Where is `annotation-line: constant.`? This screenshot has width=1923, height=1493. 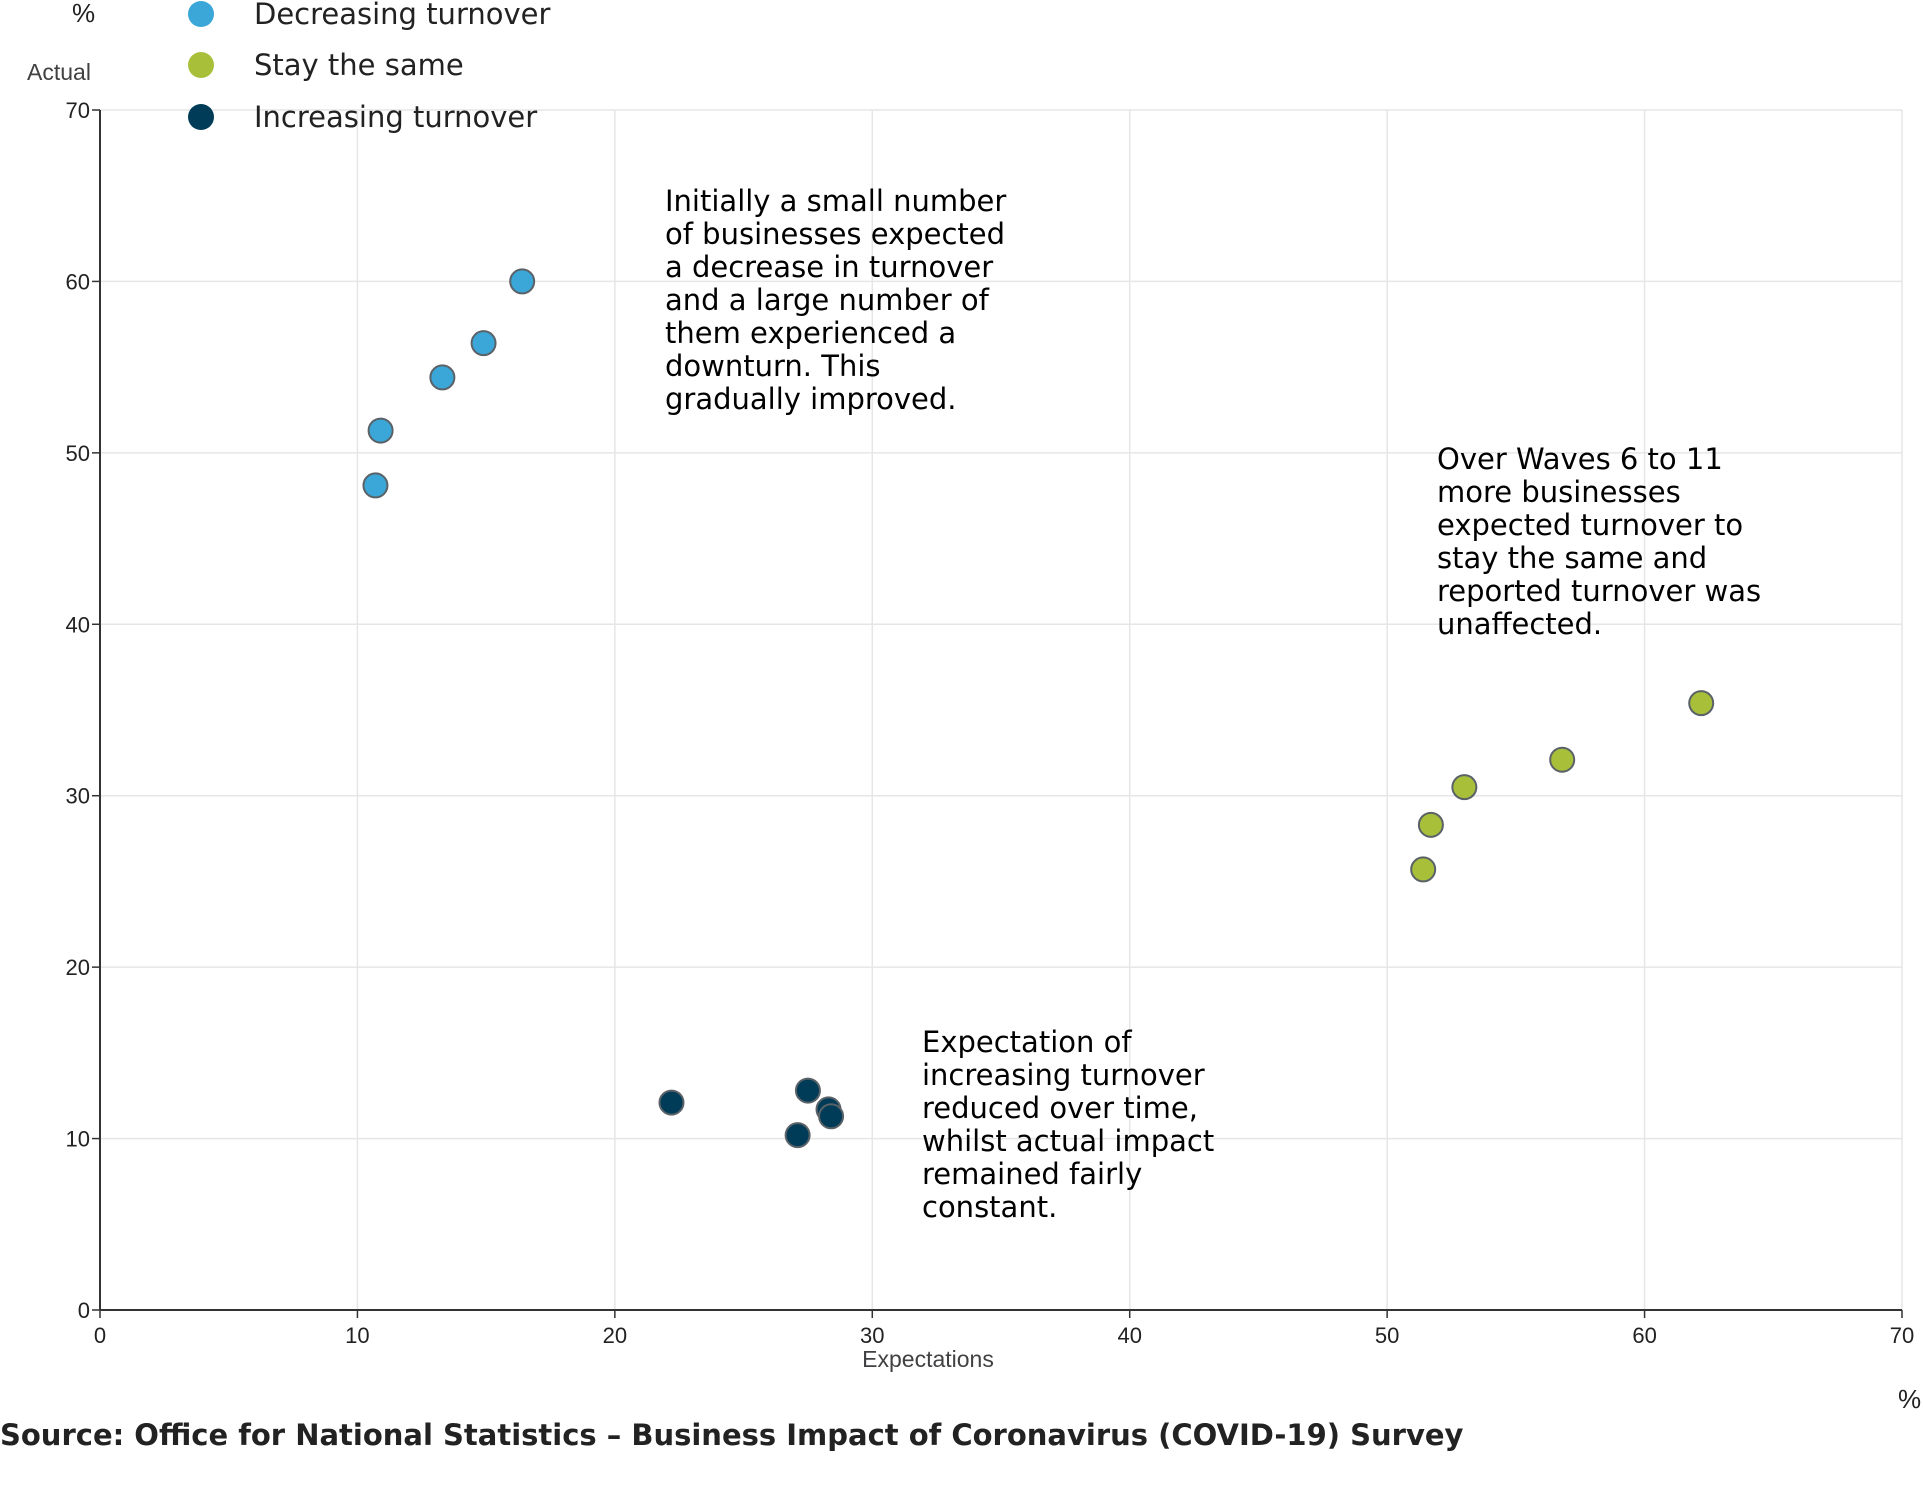
annotation-line: constant. is located at coordinates (989, 1207).